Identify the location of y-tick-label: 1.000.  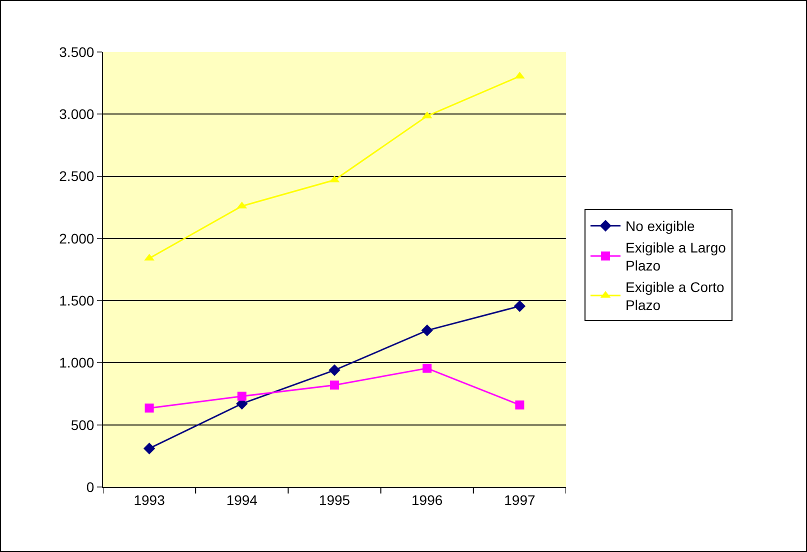
(76, 362).